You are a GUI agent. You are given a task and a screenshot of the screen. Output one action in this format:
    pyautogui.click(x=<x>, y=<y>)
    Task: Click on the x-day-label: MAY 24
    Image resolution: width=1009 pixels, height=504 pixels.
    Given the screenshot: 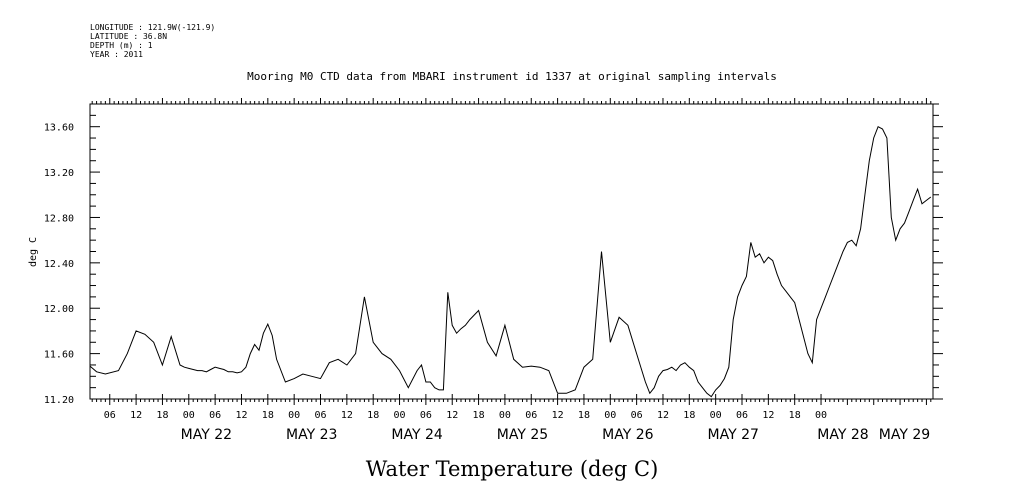 What is the action you would take?
    pyautogui.click(x=416, y=435)
    